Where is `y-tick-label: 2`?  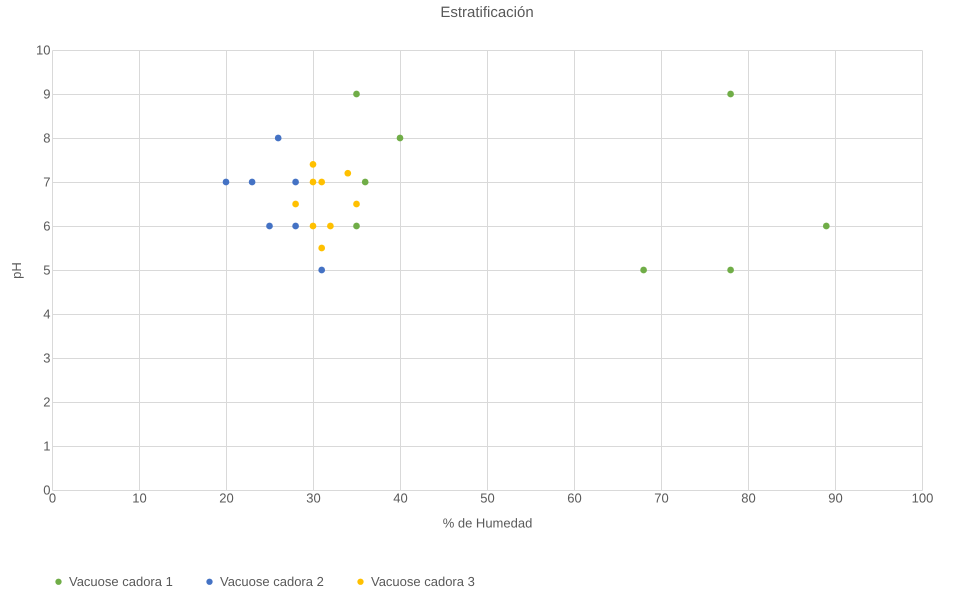 y-tick-label: 2 is located at coordinates (46, 402).